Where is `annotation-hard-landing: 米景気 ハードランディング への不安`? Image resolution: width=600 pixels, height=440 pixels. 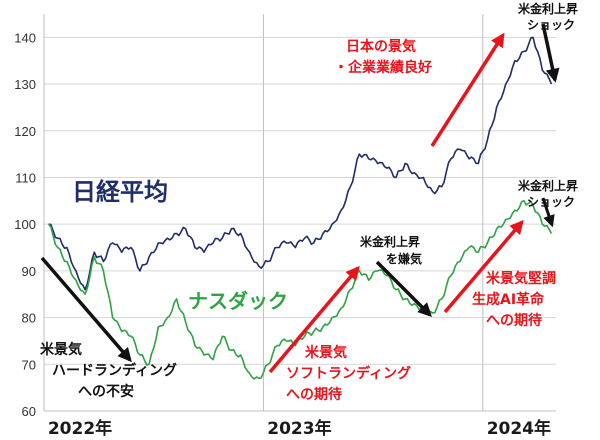 annotation-hard-landing: 米景気 ハードランディング への不安 is located at coordinates (108, 370).